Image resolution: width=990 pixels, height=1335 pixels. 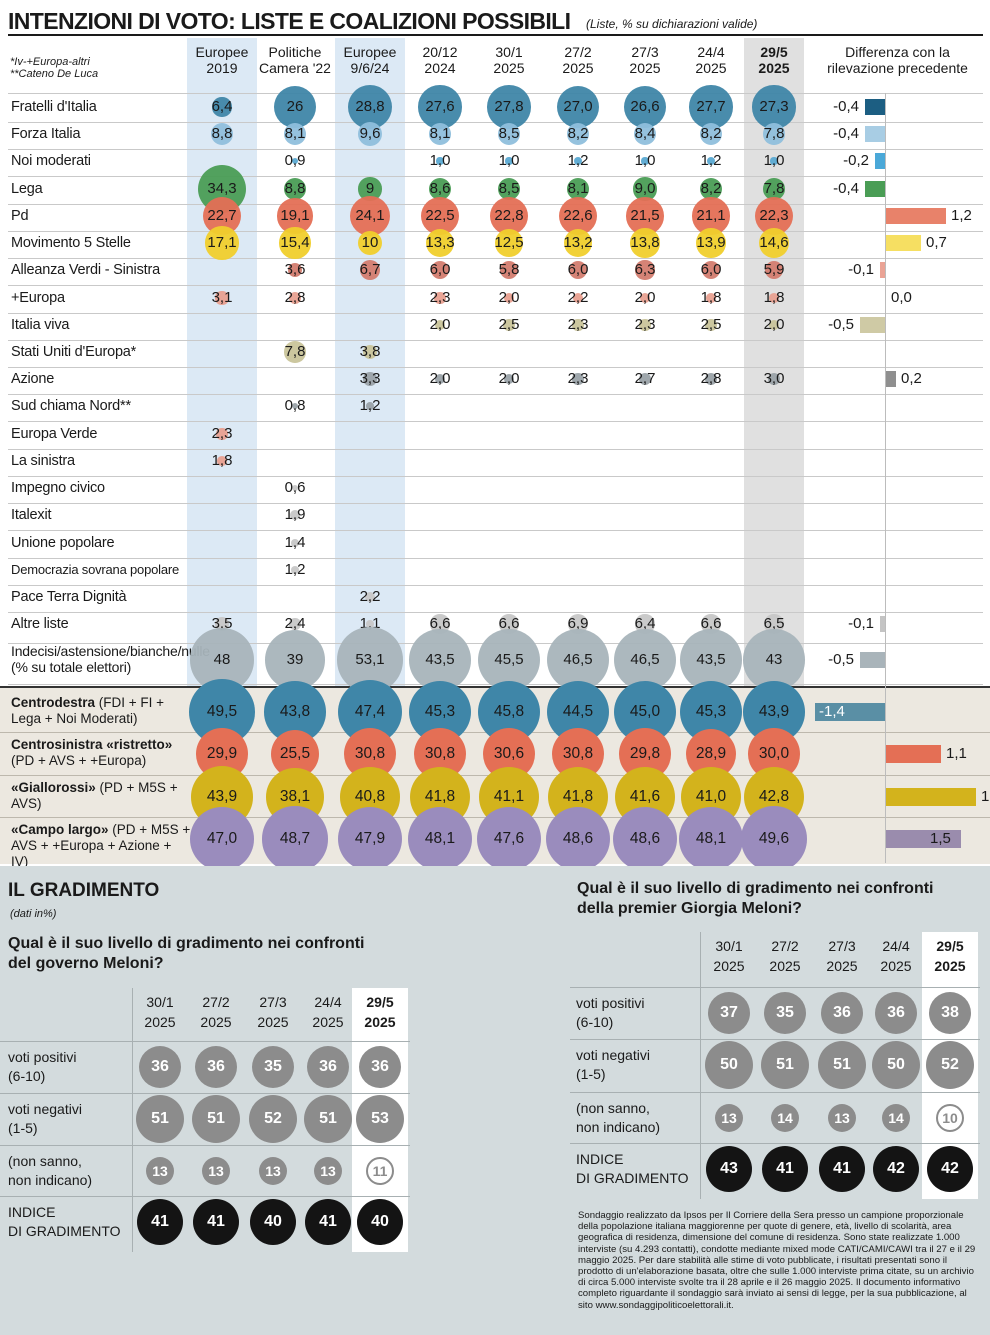 I want to click on grad-row-label-line1: (non sanno,, so click(x=613, y=1108).